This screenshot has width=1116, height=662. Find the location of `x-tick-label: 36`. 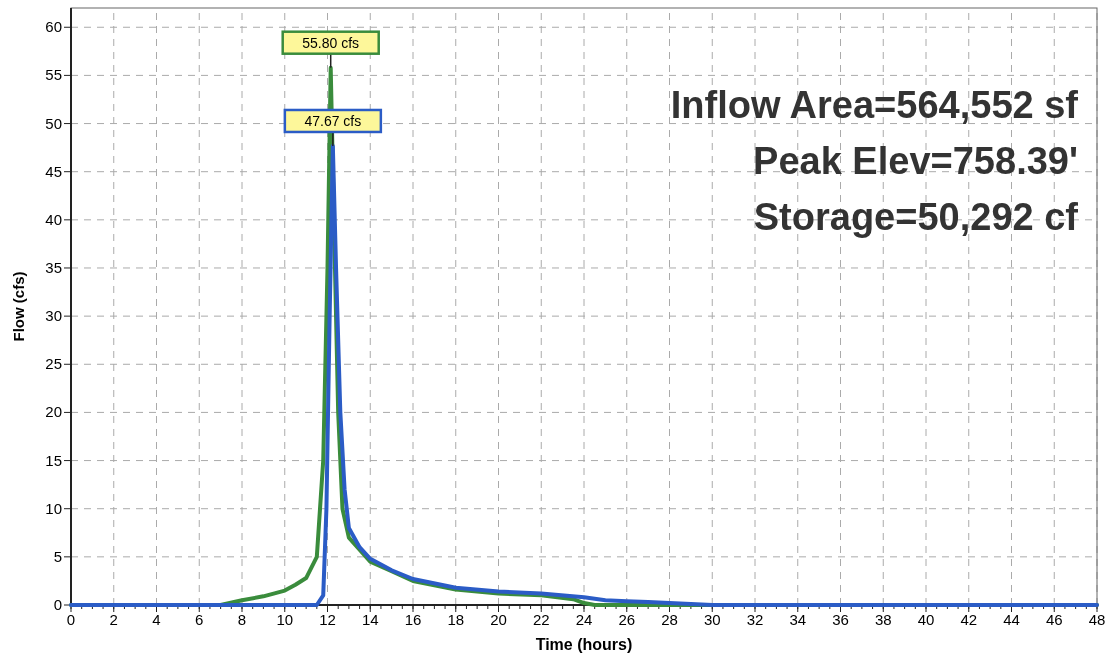

x-tick-label: 36 is located at coordinates (840, 619).